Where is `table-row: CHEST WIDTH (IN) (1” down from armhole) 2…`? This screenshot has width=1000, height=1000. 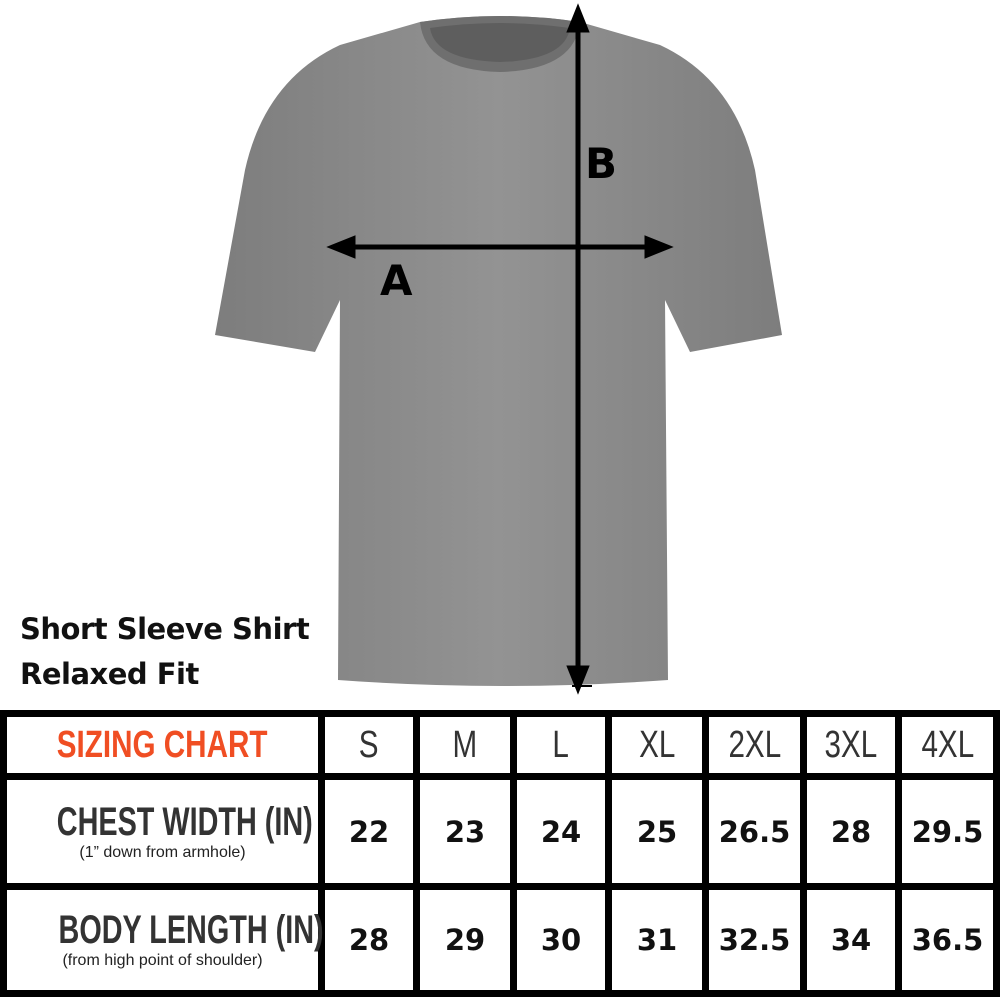 table-row: CHEST WIDTH (IN) (1” down from armhole) 2… is located at coordinates (500, 831).